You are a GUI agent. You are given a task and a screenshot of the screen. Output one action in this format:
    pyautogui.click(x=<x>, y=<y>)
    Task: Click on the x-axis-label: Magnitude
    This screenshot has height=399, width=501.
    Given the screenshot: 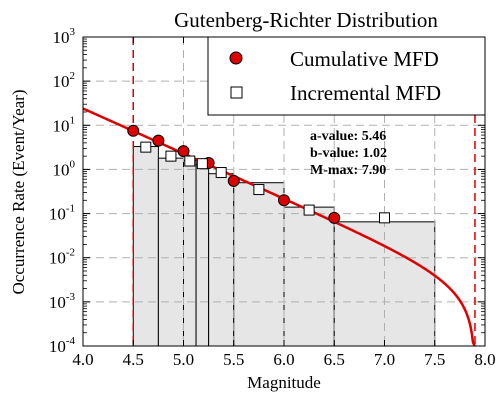 What is the action you would take?
    pyautogui.click(x=284, y=382)
    